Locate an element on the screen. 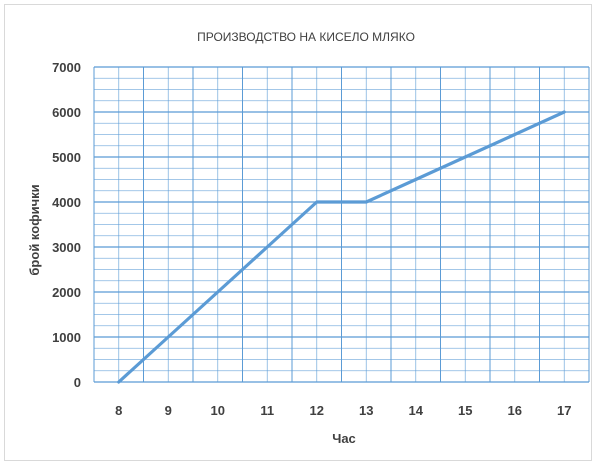 This screenshot has height=463, width=596. x-tick-label: 12 is located at coordinates (317, 410).